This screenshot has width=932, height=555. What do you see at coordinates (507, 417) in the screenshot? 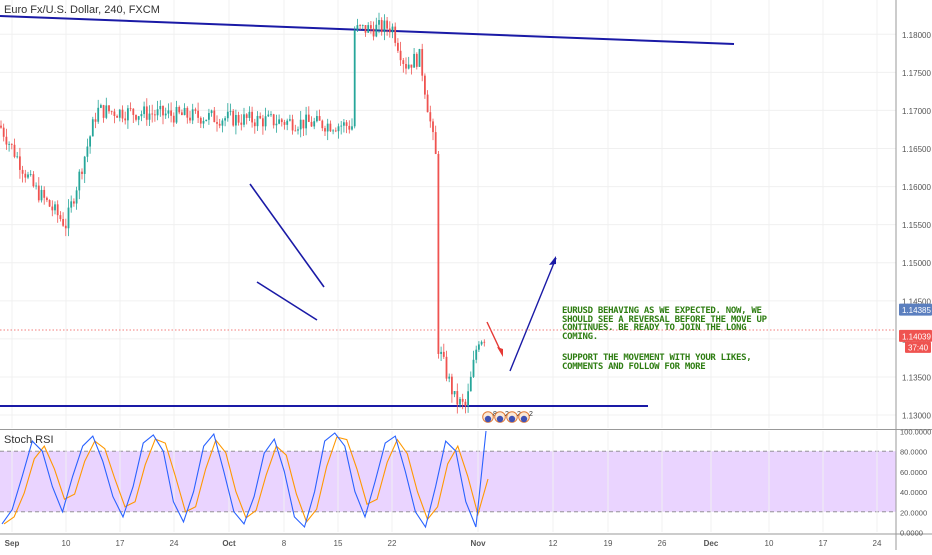
I see `event-badges: 8222` at bounding box center [507, 417].